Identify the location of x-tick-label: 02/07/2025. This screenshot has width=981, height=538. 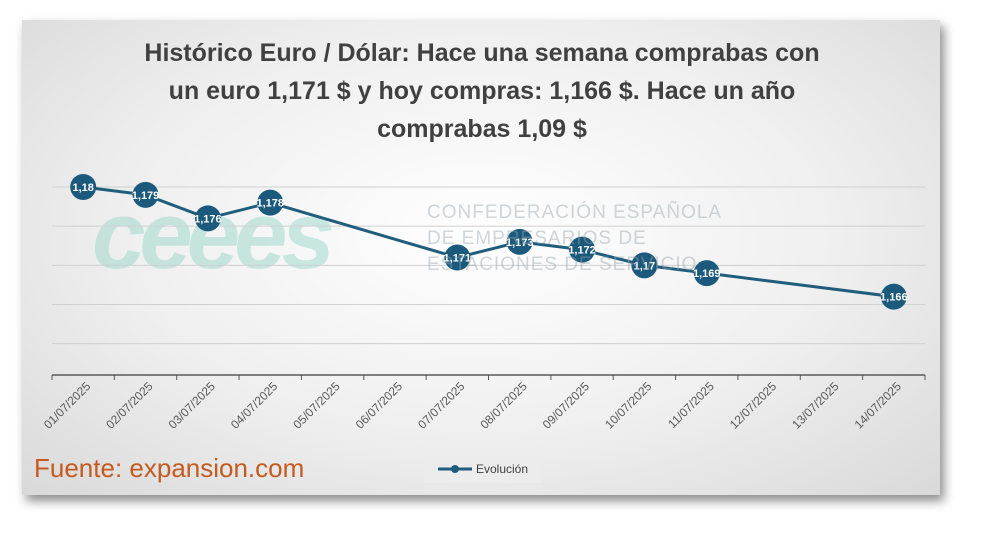
(129, 405).